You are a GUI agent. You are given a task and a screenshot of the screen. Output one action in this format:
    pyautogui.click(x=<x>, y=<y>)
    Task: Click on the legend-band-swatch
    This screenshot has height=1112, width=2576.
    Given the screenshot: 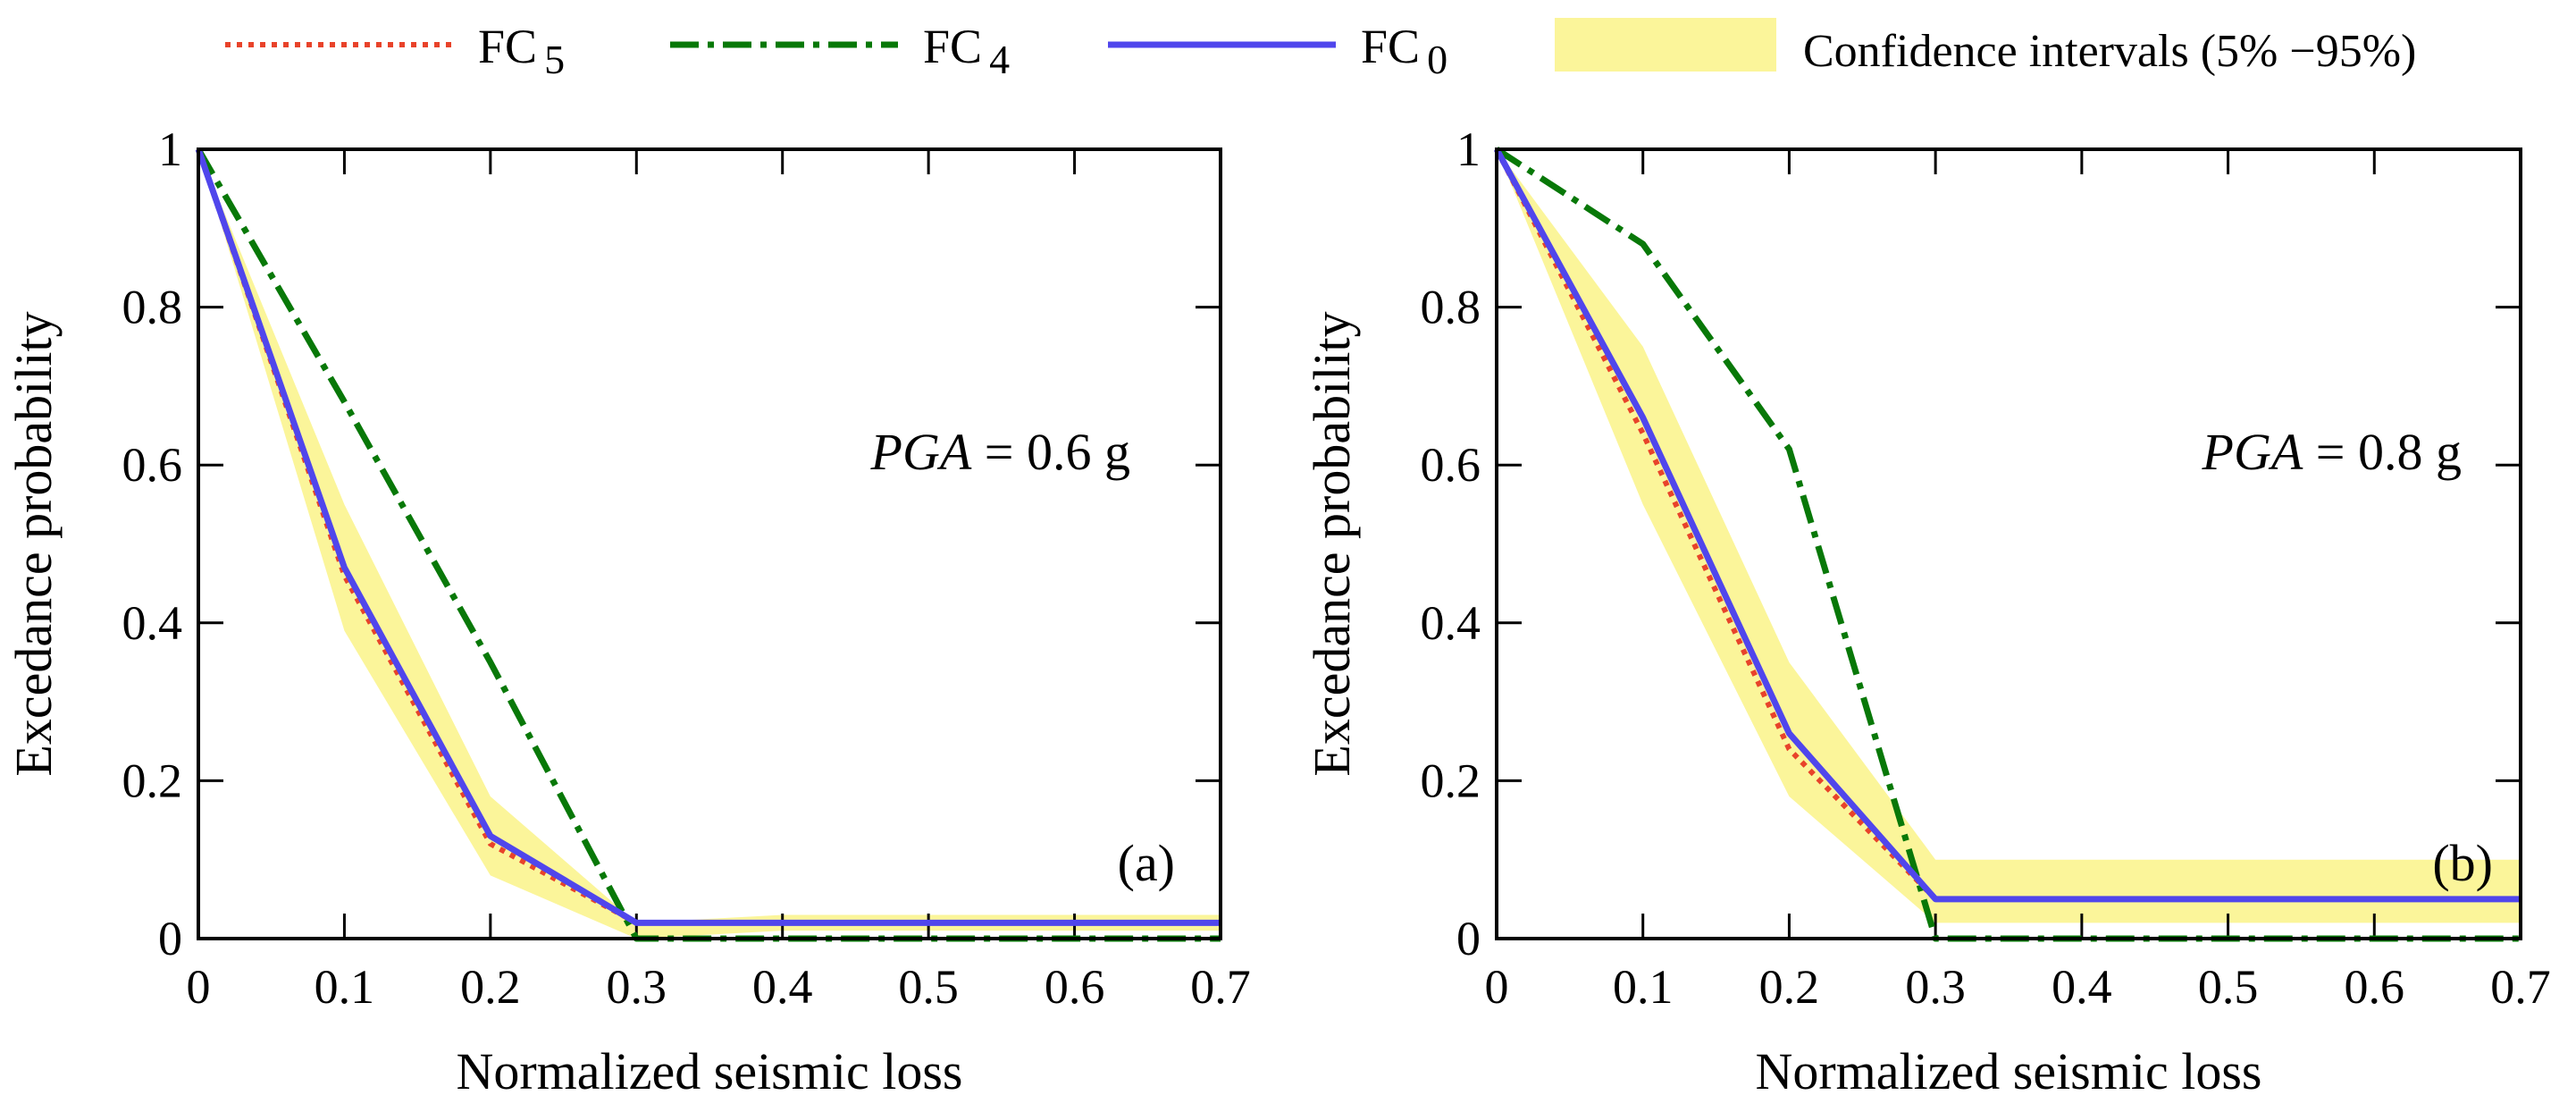 What is the action you would take?
    pyautogui.click(x=1665, y=45)
    